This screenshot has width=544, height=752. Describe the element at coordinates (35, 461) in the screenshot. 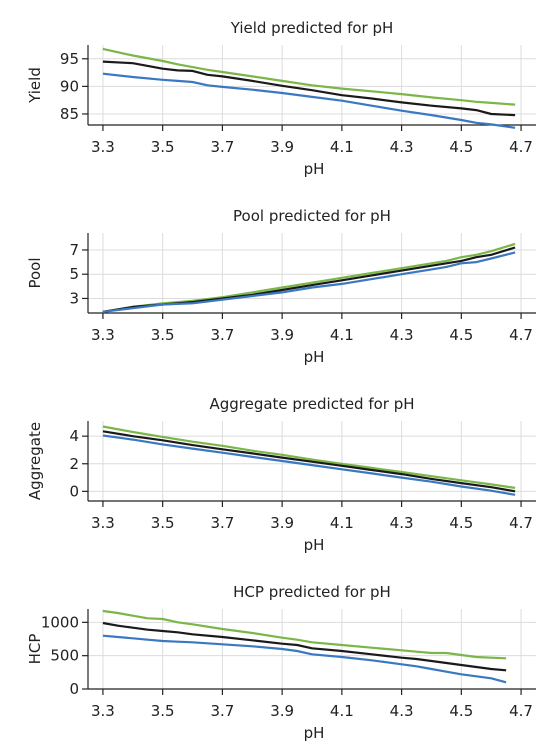

I see `y-axis-label: Aggregate` at that location.